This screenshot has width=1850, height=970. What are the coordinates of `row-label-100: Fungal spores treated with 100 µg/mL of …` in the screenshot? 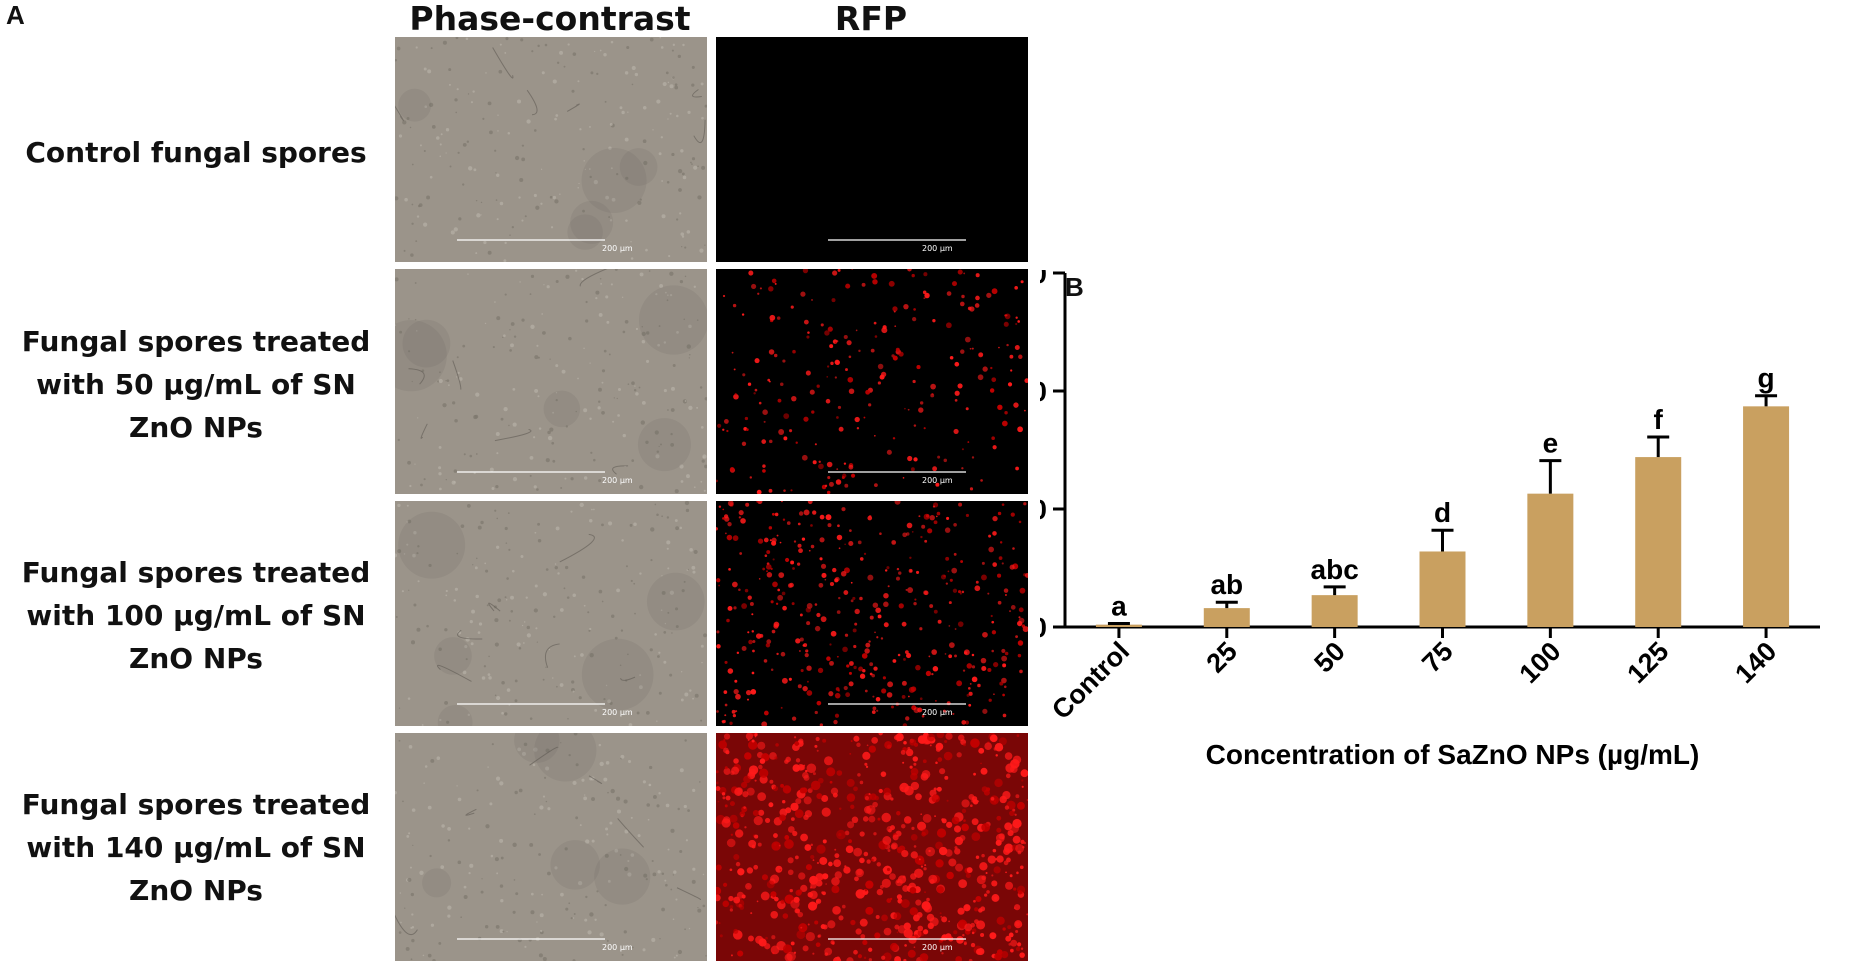 It's located at (196, 615).